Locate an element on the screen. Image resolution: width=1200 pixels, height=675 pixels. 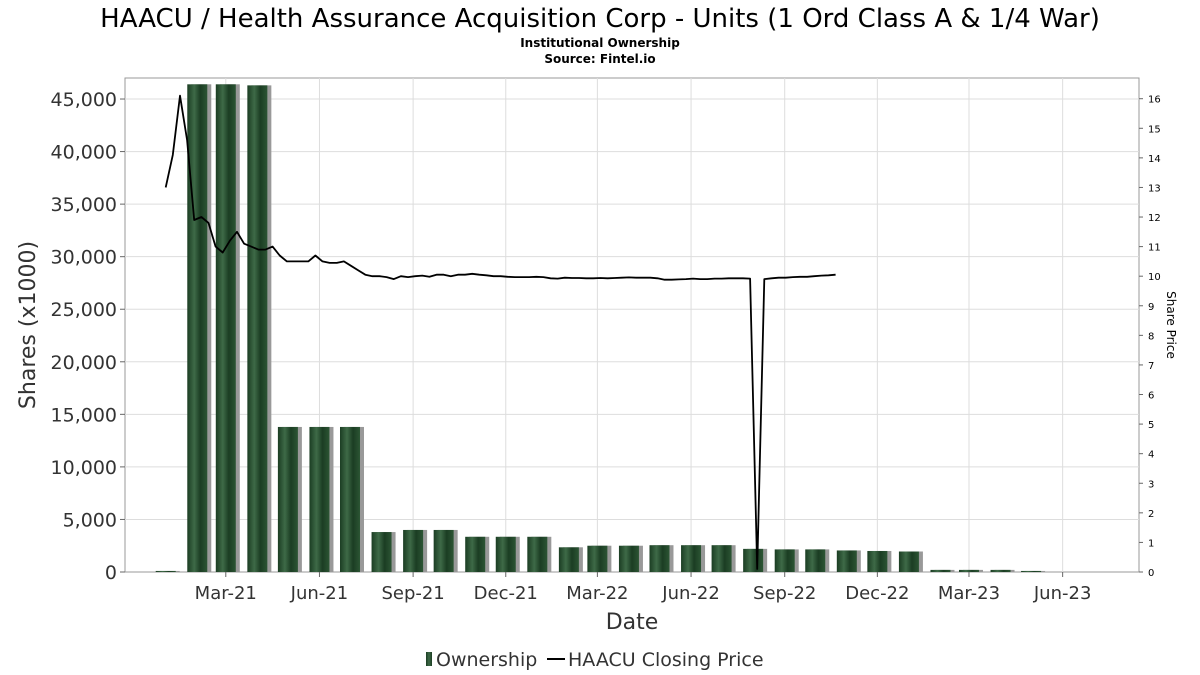
y2-tick-label: 4 is located at coordinates (1151, 455).